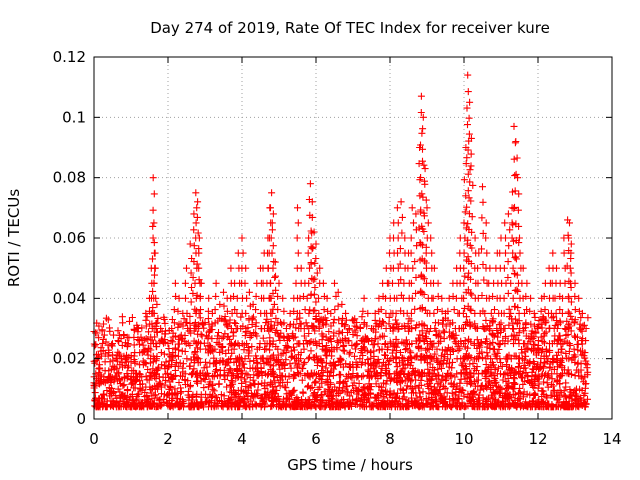  Describe the element at coordinates (74, 117) in the screenshot. I see `y-tick-label: 0.1` at that location.